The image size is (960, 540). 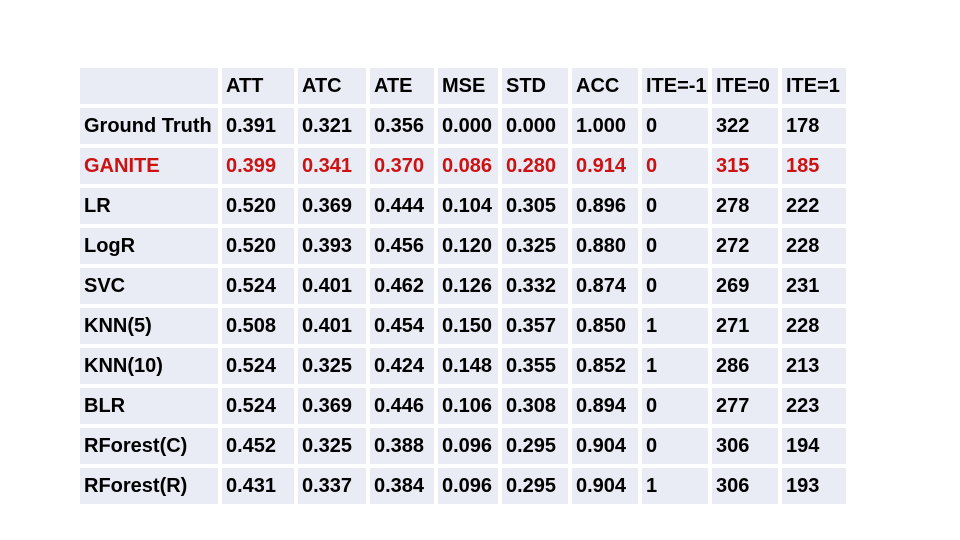 What do you see at coordinates (258, 446) in the screenshot?
I see `value-cell: 0.452` at bounding box center [258, 446].